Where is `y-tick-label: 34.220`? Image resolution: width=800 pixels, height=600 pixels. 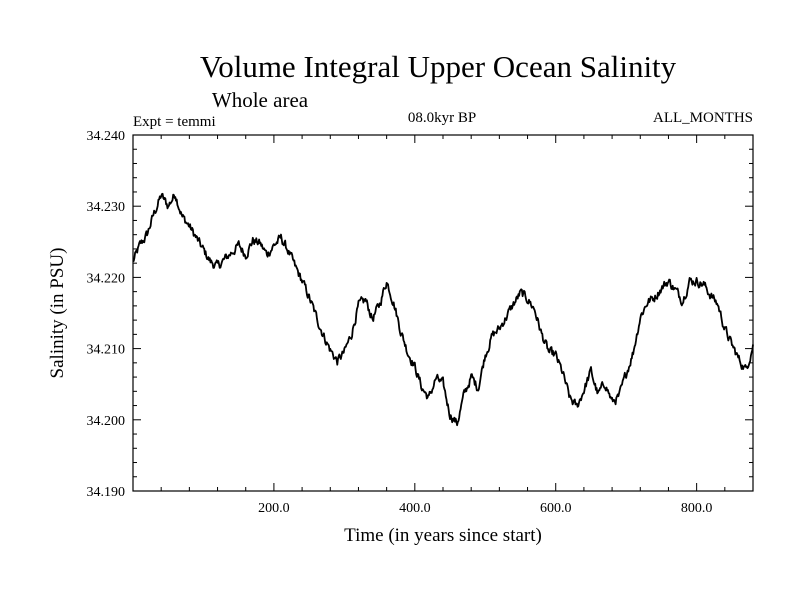
y-tick-label: 34.220 is located at coordinates (106, 278).